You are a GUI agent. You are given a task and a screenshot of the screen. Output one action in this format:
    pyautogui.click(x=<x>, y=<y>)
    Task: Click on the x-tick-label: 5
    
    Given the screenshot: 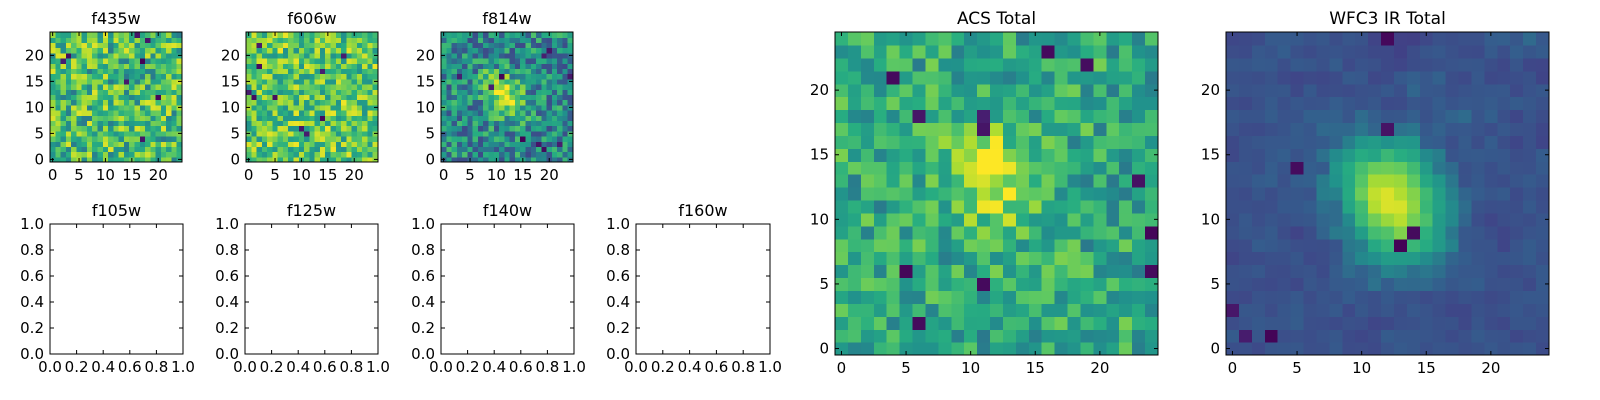 What is the action you would take?
    pyautogui.click(x=79, y=175)
    